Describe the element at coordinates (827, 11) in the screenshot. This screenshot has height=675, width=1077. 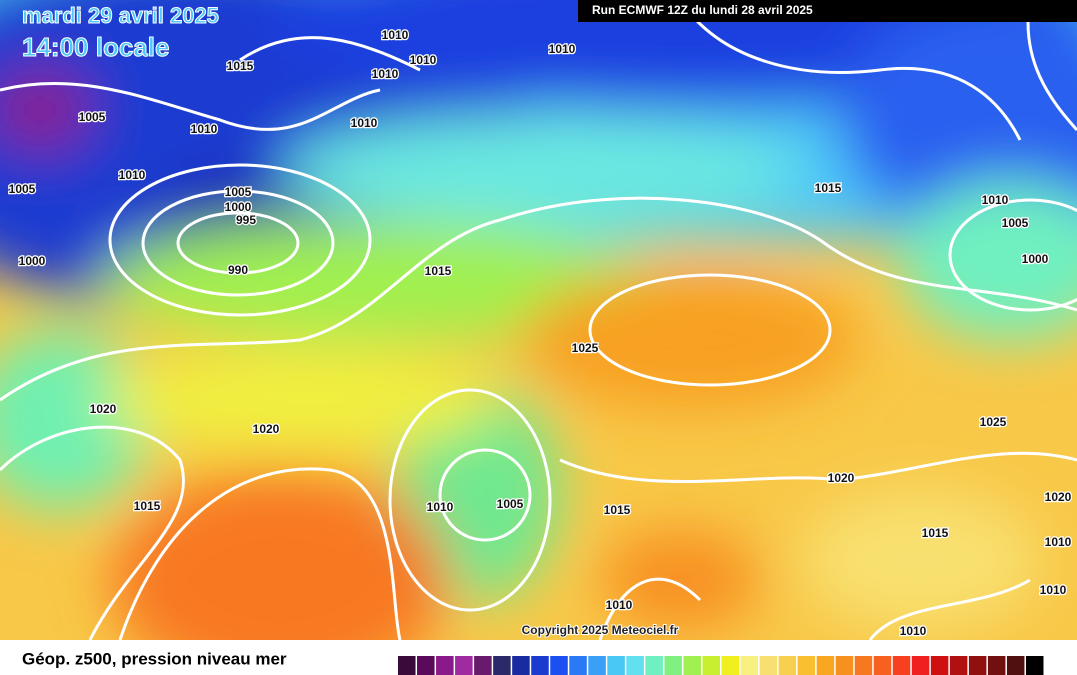
I see `run-box` at that location.